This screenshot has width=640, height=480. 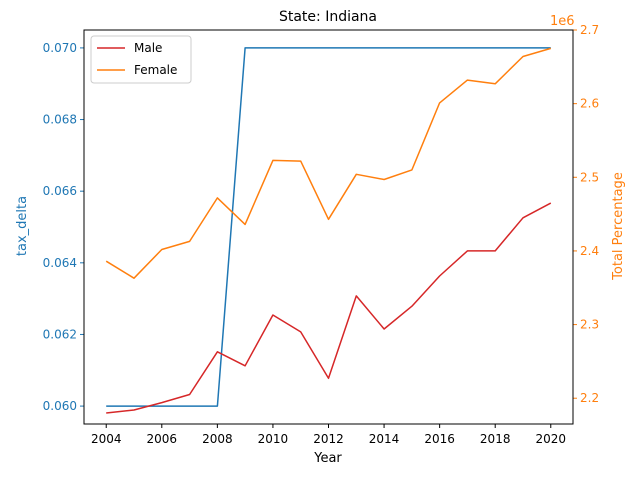 What do you see at coordinates (589, 325) in the screenshot?
I see `right-tick-label: 2.3` at bounding box center [589, 325].